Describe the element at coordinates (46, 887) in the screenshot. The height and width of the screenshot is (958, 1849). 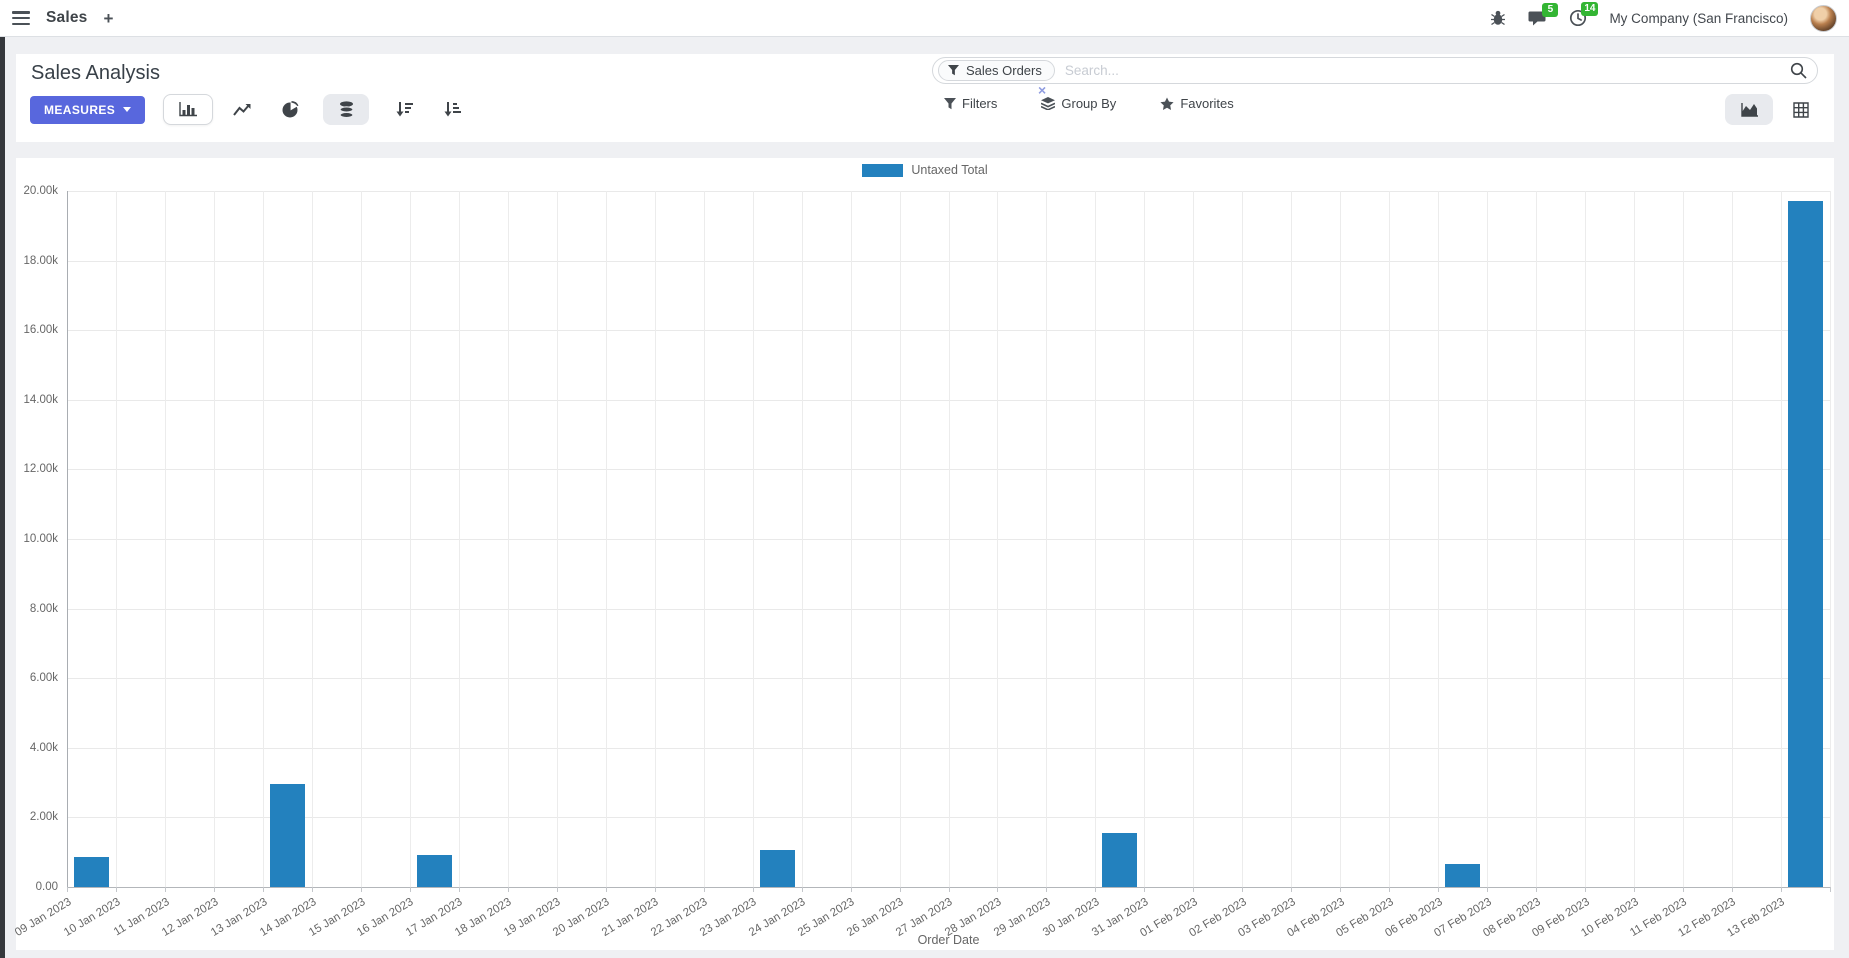
I see `y-tick-label: 0.00` at that location.